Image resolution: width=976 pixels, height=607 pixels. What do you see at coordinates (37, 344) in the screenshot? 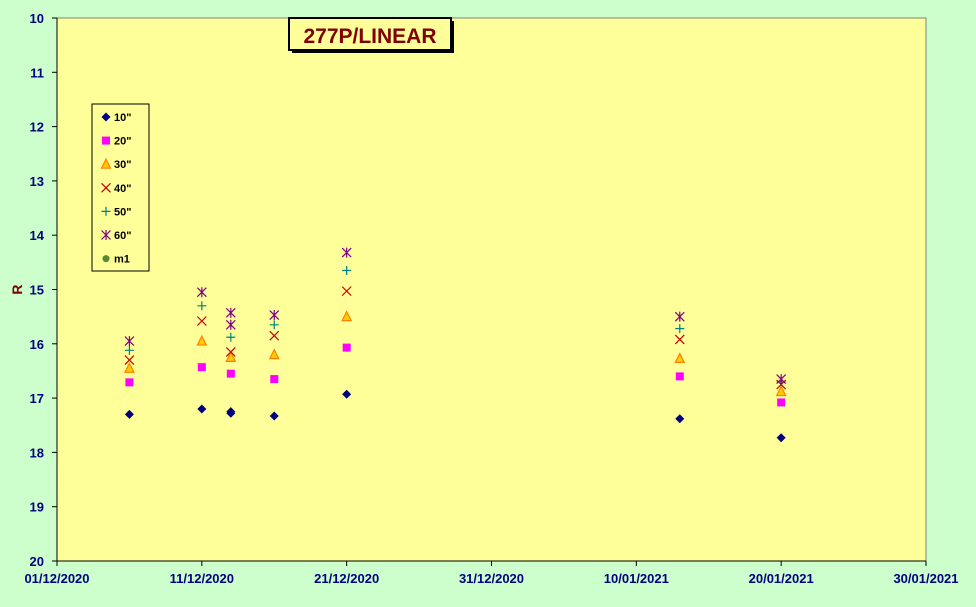
I see `y-tick-label: 16` at bounding box center [37, 344].